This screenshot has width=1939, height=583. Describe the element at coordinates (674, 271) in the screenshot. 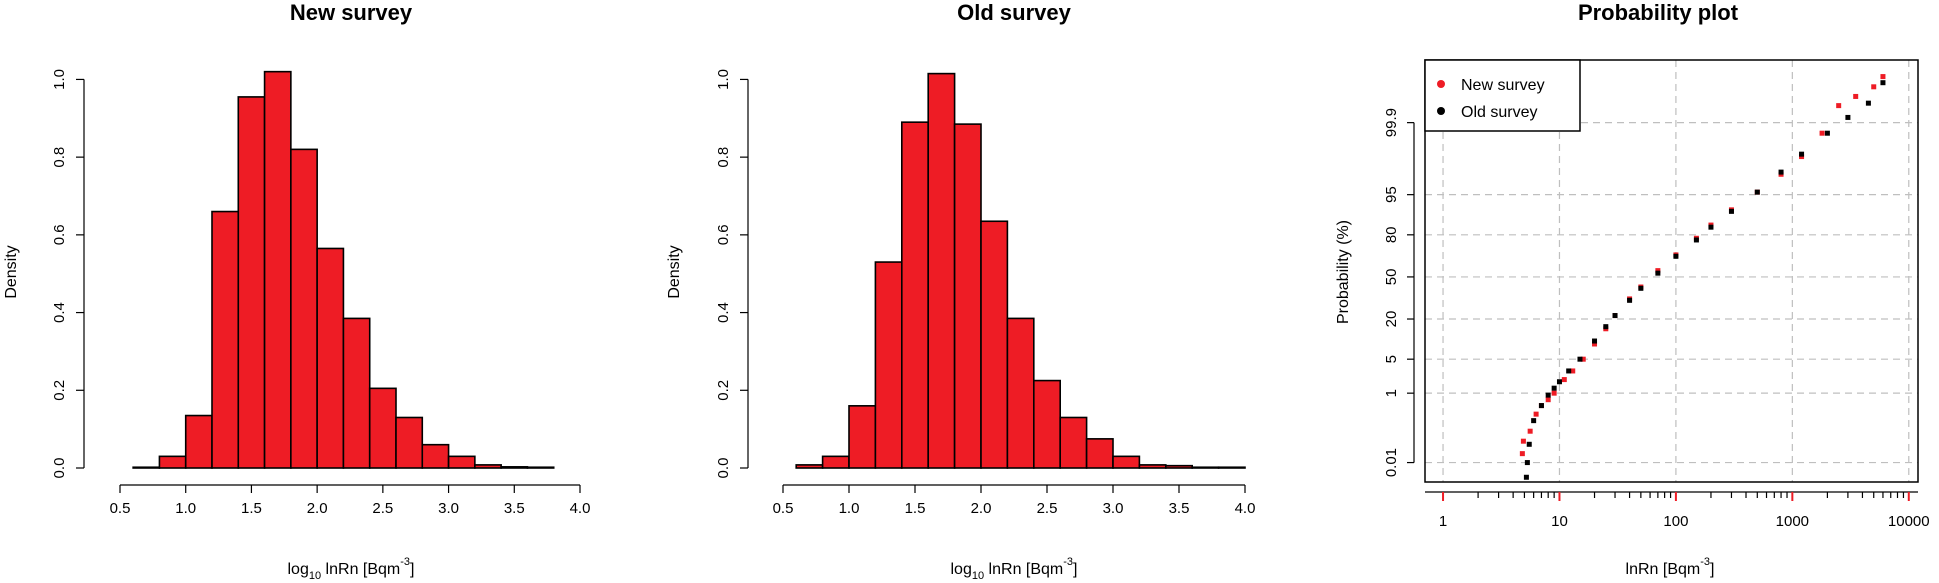

I see `y-axis-label: Density` at that location.